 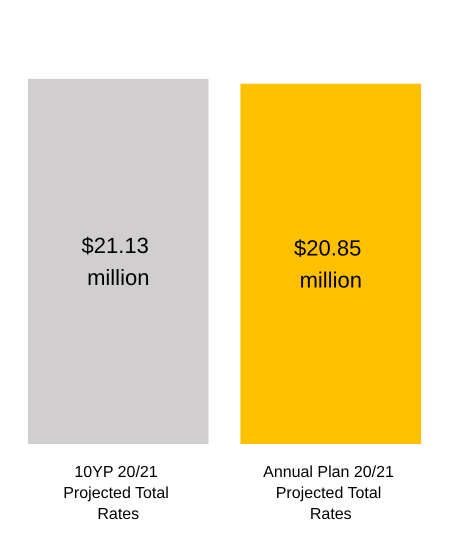 What do you see at coordinates (118, 261) in the screenshot?
I see `data-label: $21.13 million` at bounding box center [118, 261].